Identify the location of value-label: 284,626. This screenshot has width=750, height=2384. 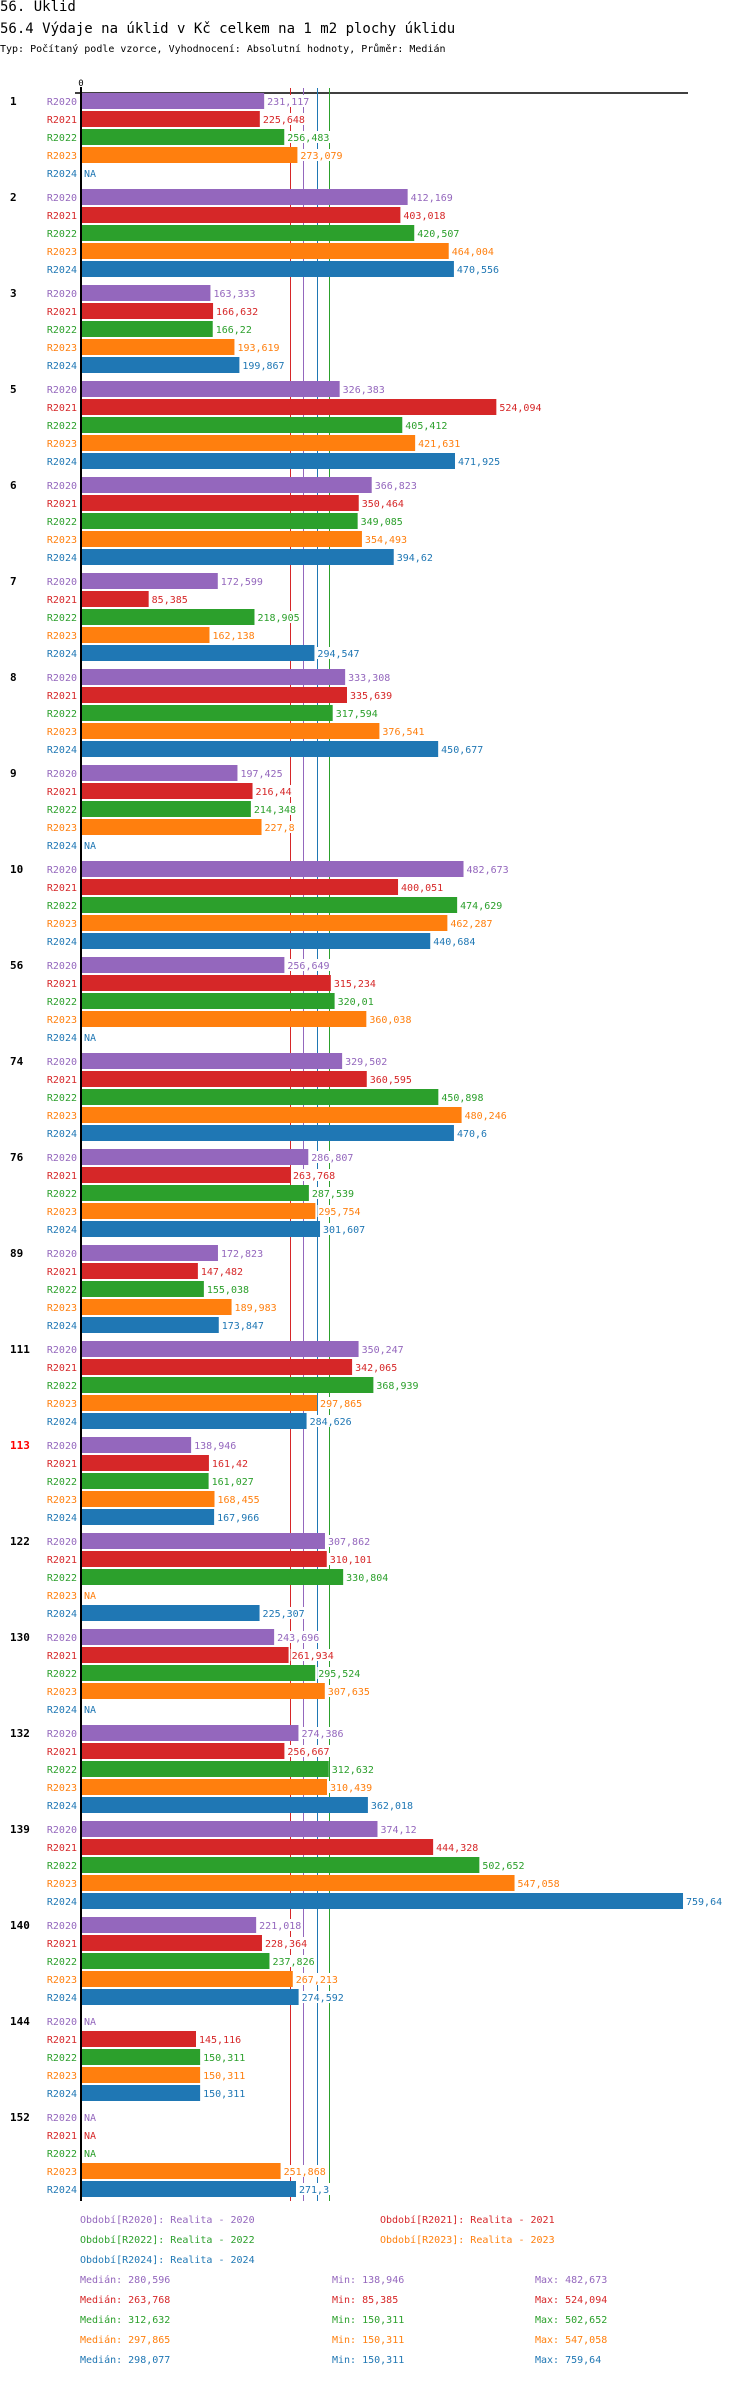
(331, 1422).